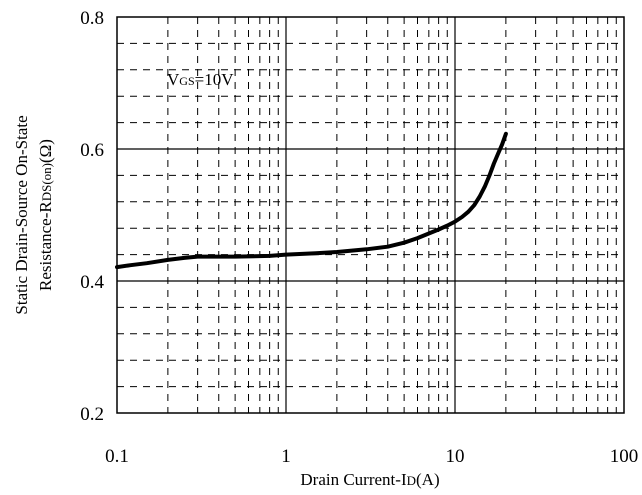 This screenshot has width=642, height=495. Describe the element at coordinates (117, 456) in the screenshot. I see `x-tick-label: 0.1` at that location.